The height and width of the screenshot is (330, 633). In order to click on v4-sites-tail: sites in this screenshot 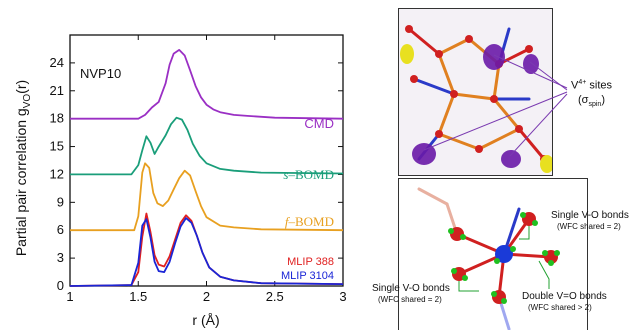, I will do `click(599, 85)`.